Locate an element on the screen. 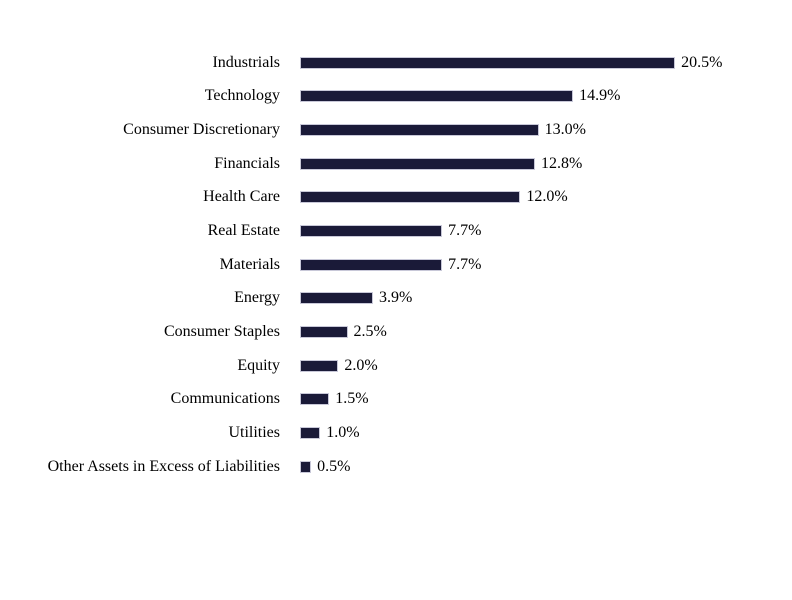  bar-area: 1.0% is located at coordinates (330, 433).